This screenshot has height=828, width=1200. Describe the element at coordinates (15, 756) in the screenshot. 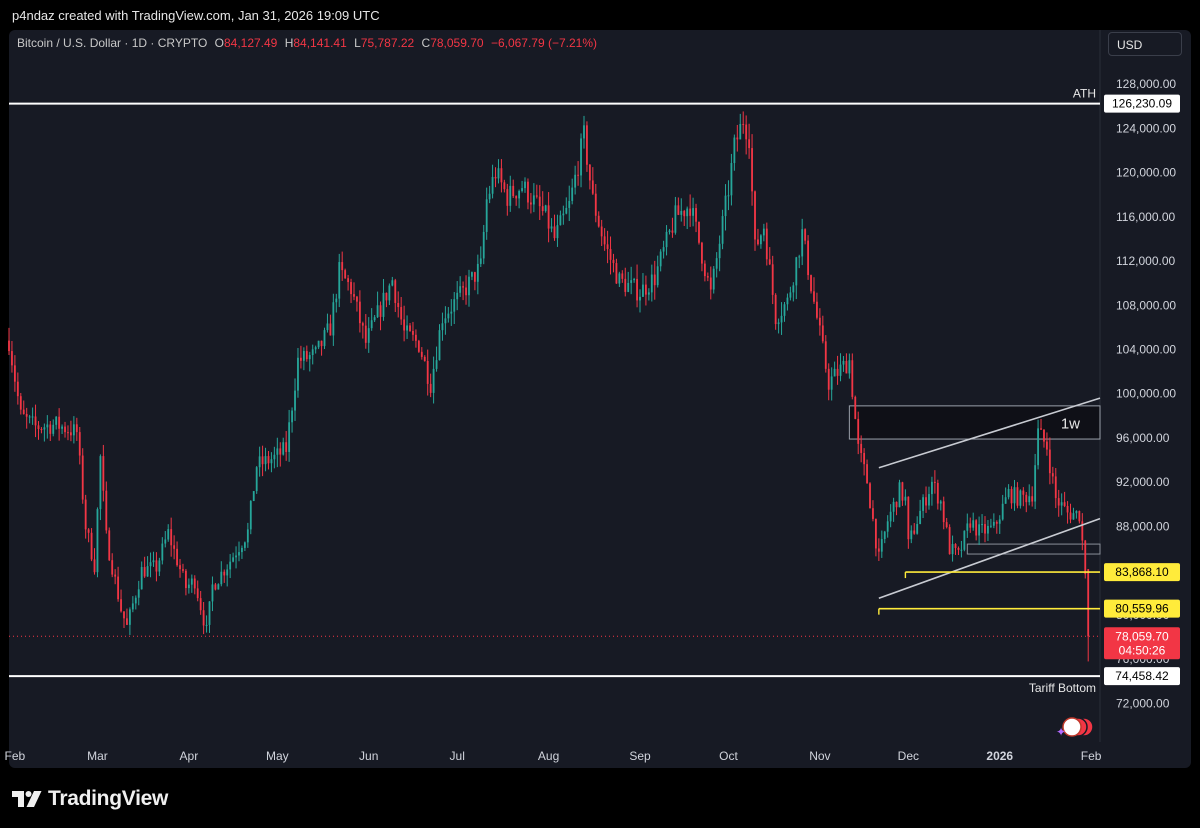

I see `x-tick-label: Feb` at that location.